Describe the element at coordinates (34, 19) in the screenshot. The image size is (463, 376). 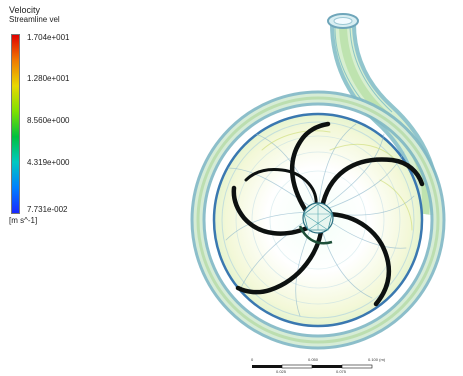
I see `legend-subtitle: Streamline vel` at that location.